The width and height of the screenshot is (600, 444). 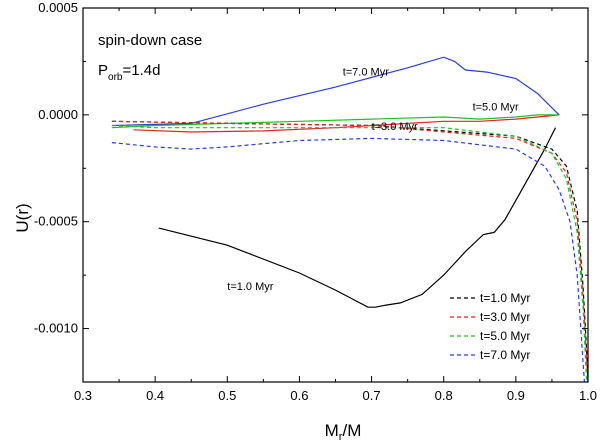 I want to click on y-tick-label: 0.0000, so click(x=58, y=114).